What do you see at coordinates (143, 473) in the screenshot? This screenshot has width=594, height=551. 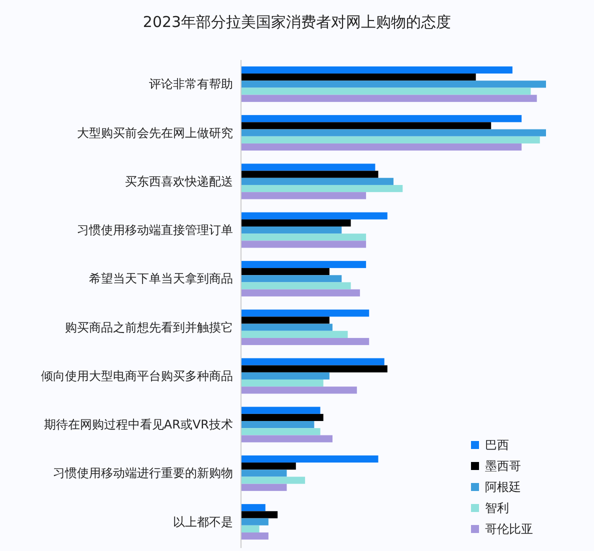 I see `y-tick-label: 习惯使用移动端进行重要的新购物` at bounding box center [143, 473].